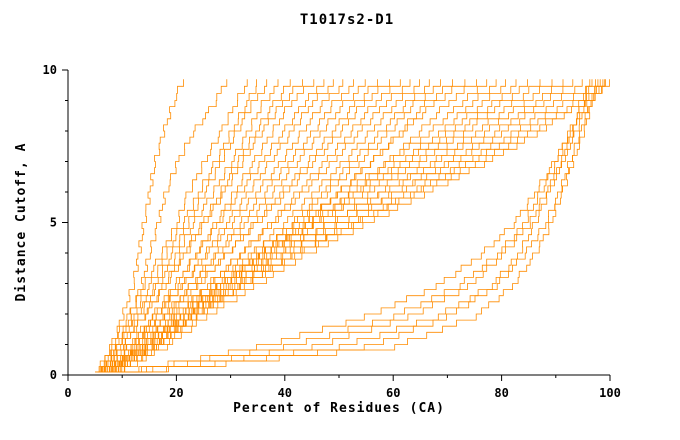 This screenshot has width=680, height=440. I want to click on x-tick-label: 100, so click(610, 393).